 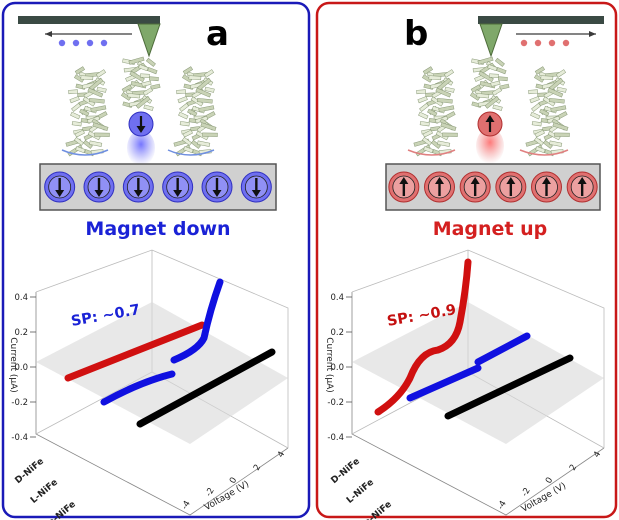 I want to click on chiral-molecule-columns-a, so click(x=141, y=106).